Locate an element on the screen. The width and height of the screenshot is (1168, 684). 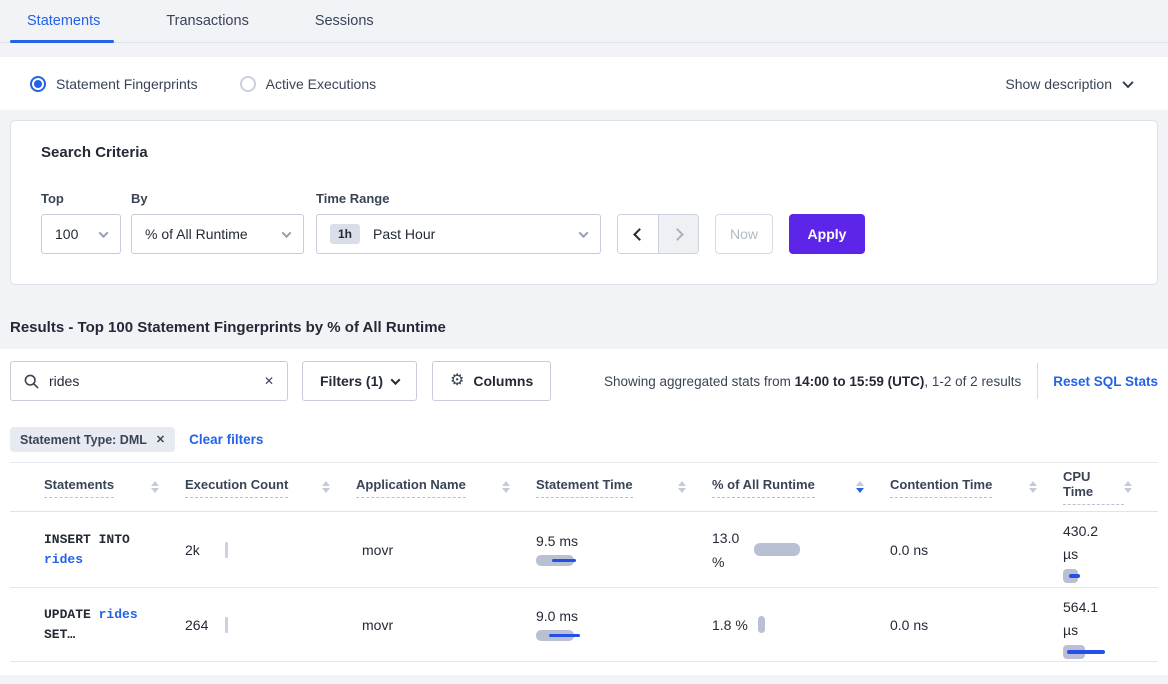
previous-time-button is located at coordinates (638, 234).